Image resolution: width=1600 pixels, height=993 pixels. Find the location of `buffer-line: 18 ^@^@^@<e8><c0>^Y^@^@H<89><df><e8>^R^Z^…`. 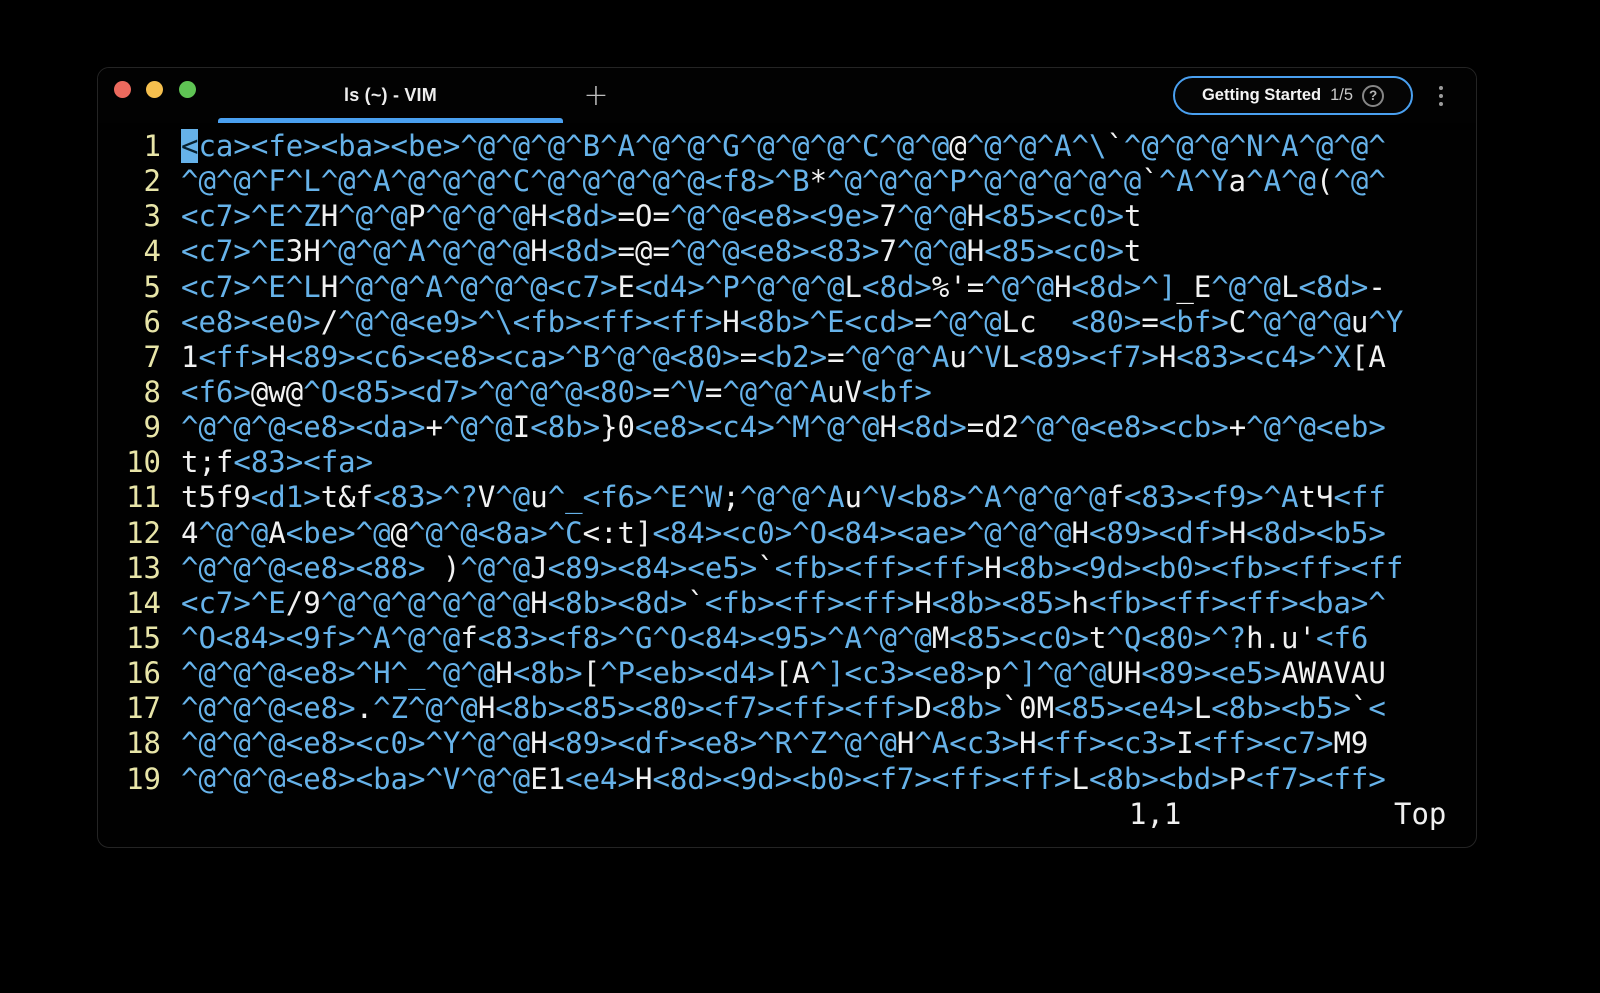

buffer-line: 18 ^@^@^@<e8><c0>^Y^@^@H<89><df><e8>^R^Z^… is located at coordinates (787, 743).